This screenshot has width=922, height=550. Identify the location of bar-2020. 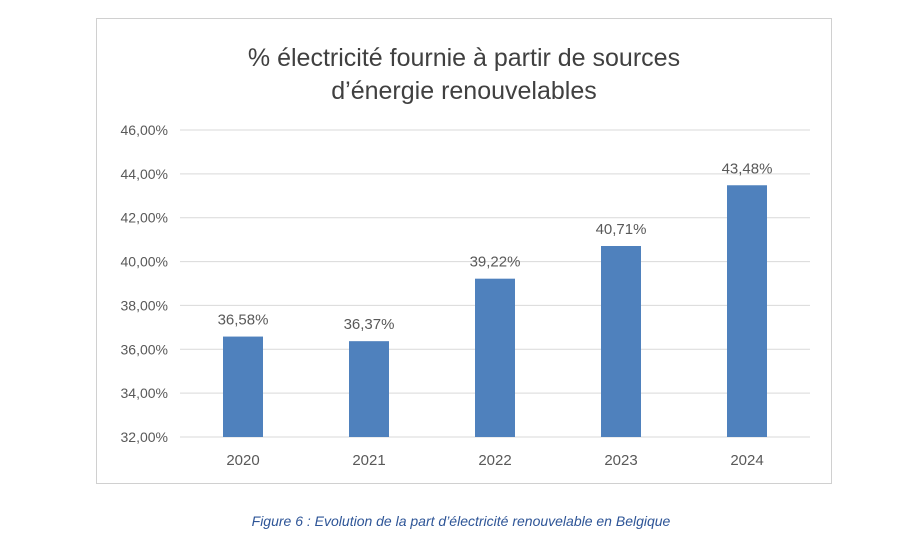
(243, 386).